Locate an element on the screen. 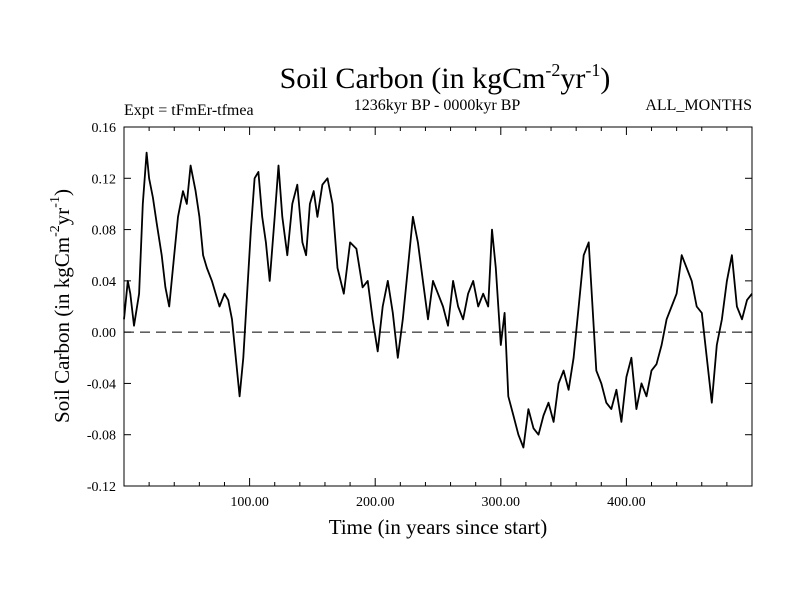 The image size is (800, 600). y-axis-label: Soil Carbon (in kgCm-2yr-1) is located at coordinates (61, 306).